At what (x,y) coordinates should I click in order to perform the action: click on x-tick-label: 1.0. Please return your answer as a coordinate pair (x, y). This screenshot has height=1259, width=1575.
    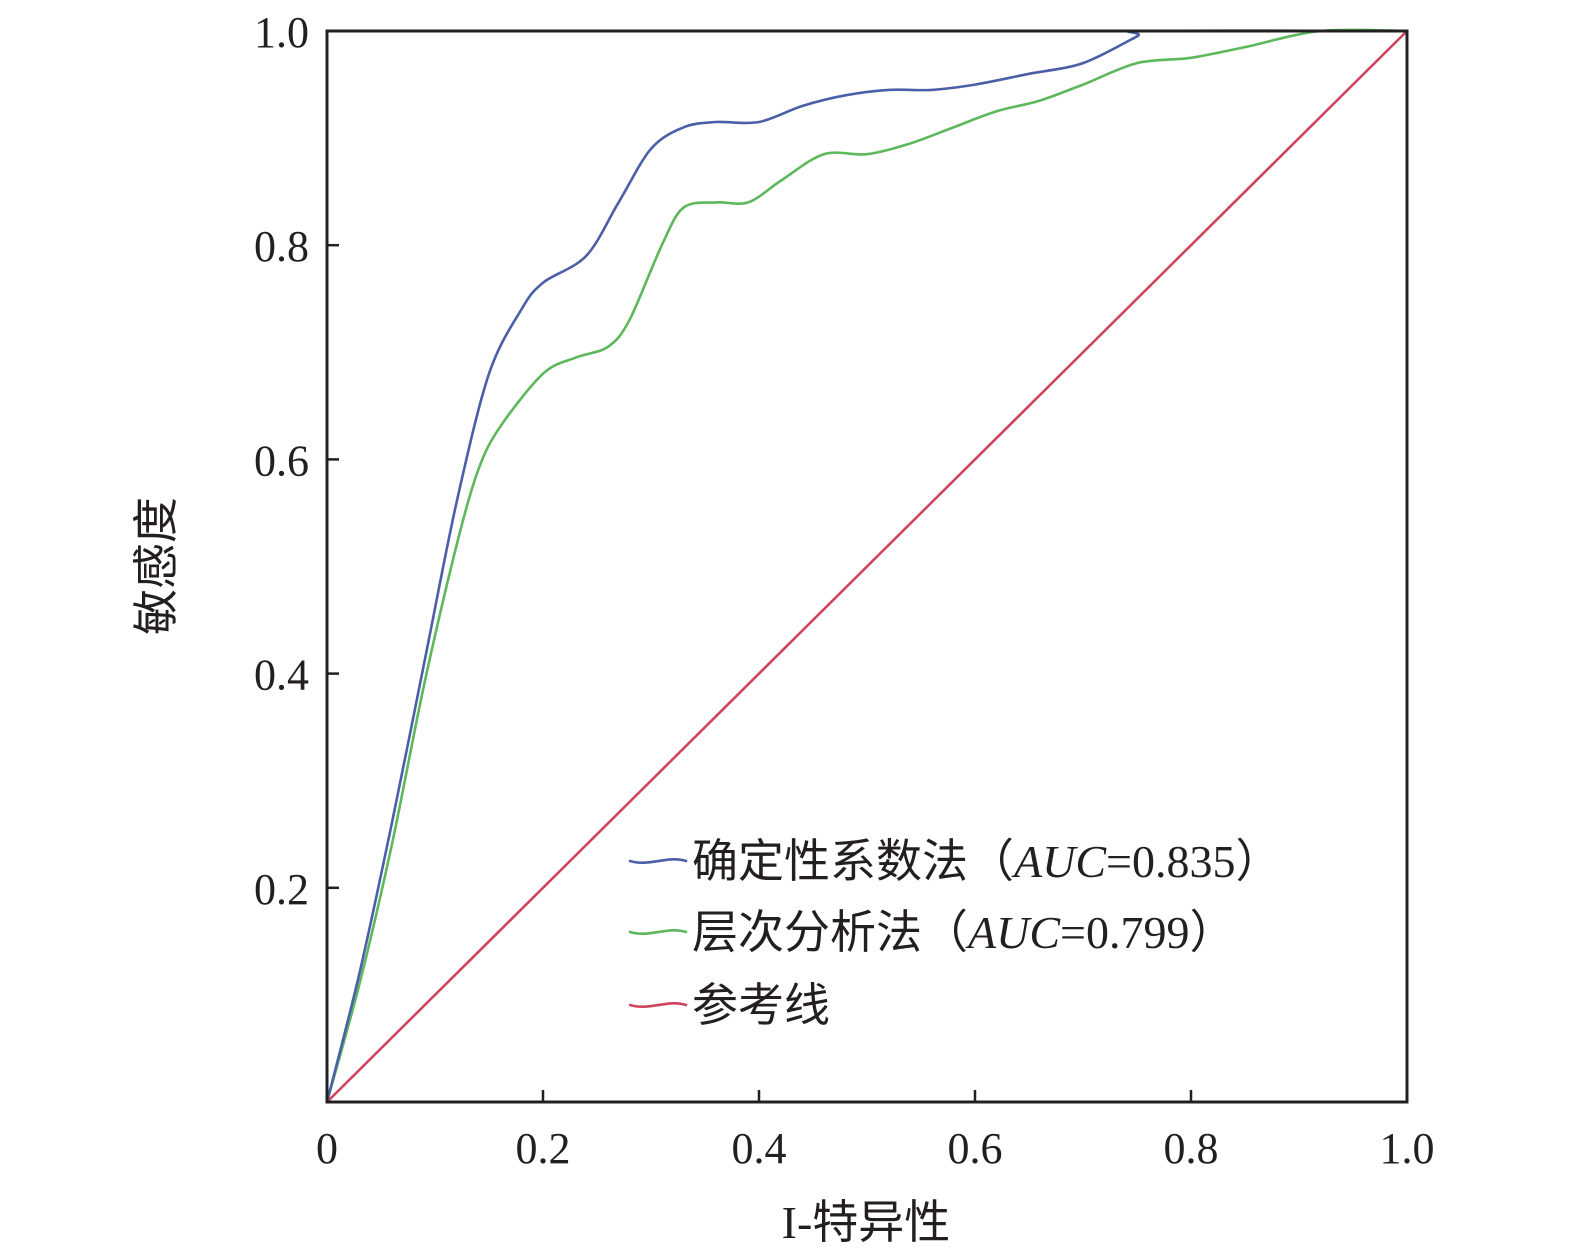
    Looking at the image, I should click on (1407, 1148).